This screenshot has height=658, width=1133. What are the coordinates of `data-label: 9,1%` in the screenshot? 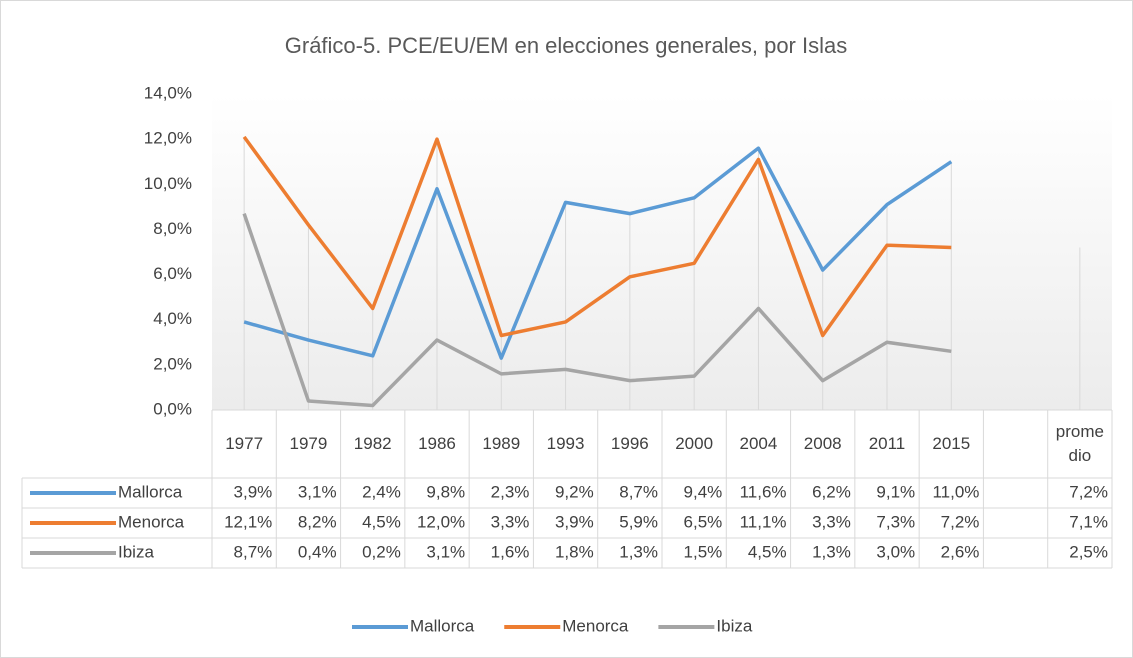 It's located at (895, 491).